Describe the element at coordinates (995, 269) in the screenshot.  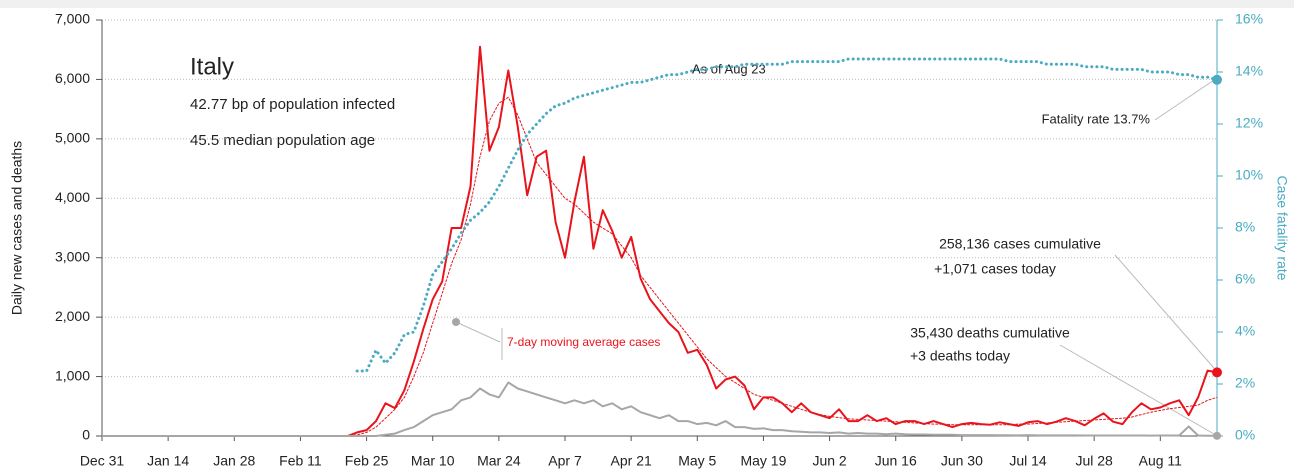
I see `annotation: +1,071 cases today` at that location.